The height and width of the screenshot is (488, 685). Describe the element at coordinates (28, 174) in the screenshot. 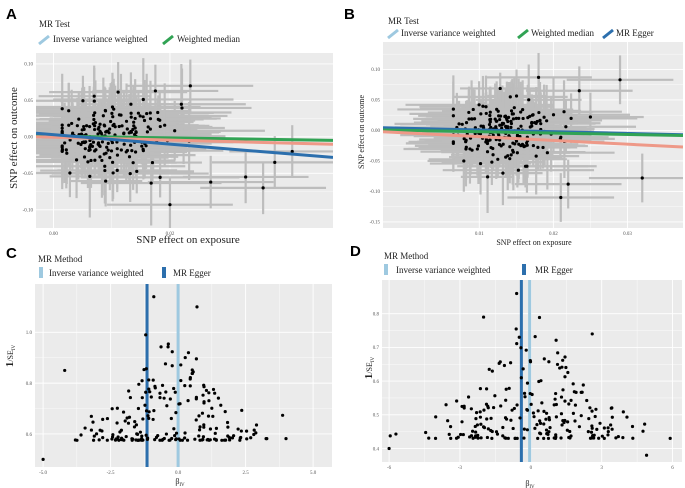

I see `y-tick-label: -0.05` at that location.